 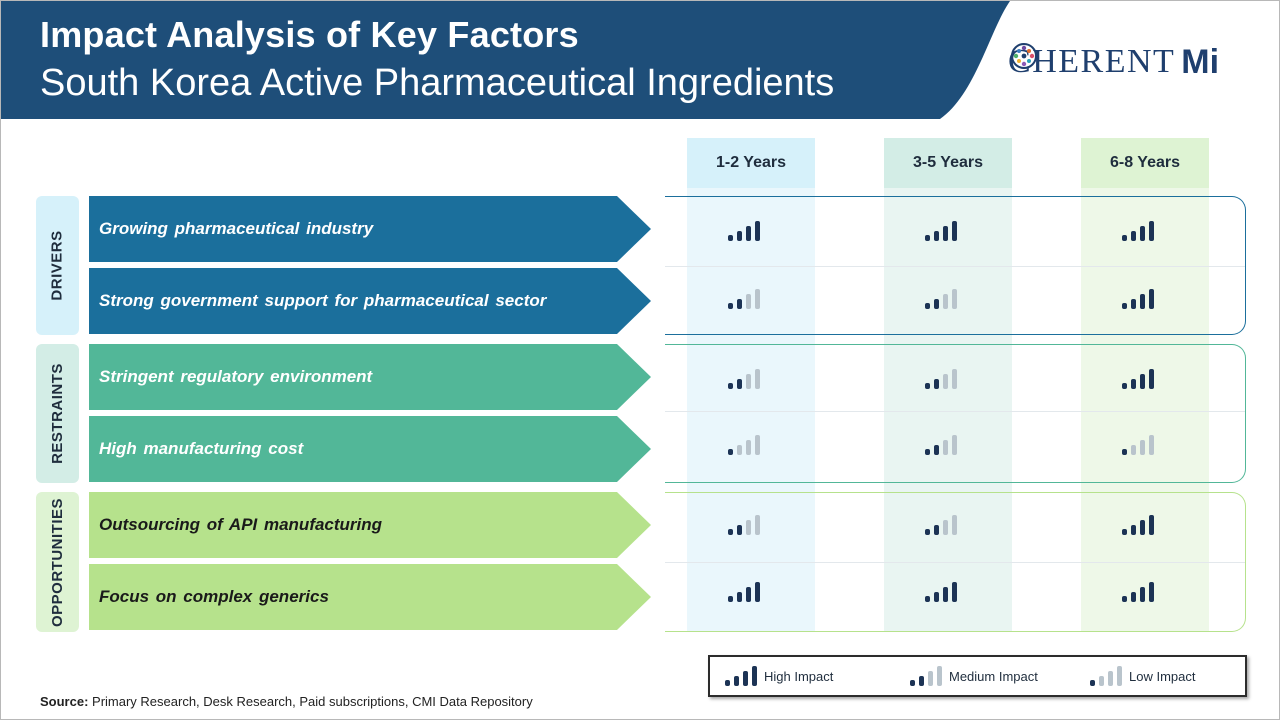 What do you see at coordinates (309, 34) in the screenshot?
I see `page-title: Impact Analysis of Key Factors` at bounding box center [309, 34].